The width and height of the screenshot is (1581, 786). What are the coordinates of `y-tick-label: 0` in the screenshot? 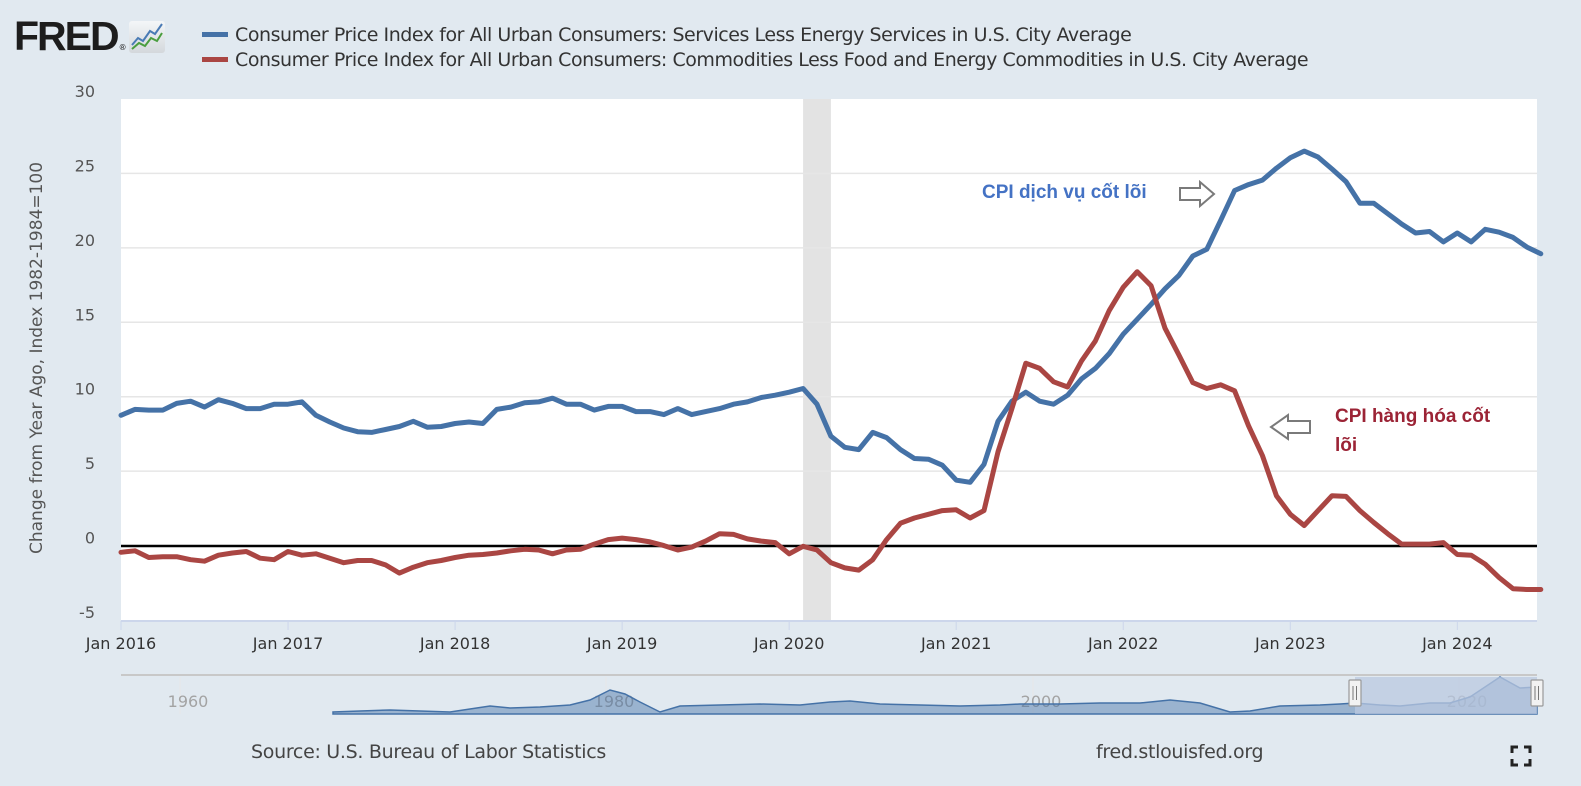 It's located at (90, 538).